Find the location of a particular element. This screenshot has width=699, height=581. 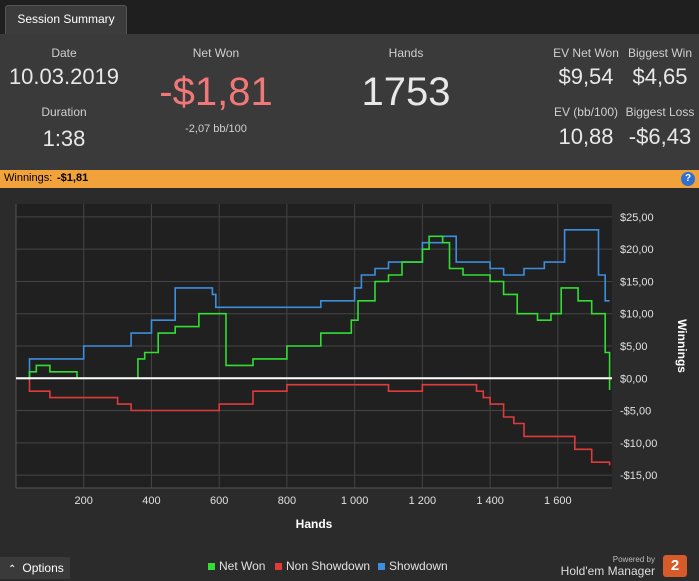

x-tick-label: 1 600 is located at coordinates (558, 501).